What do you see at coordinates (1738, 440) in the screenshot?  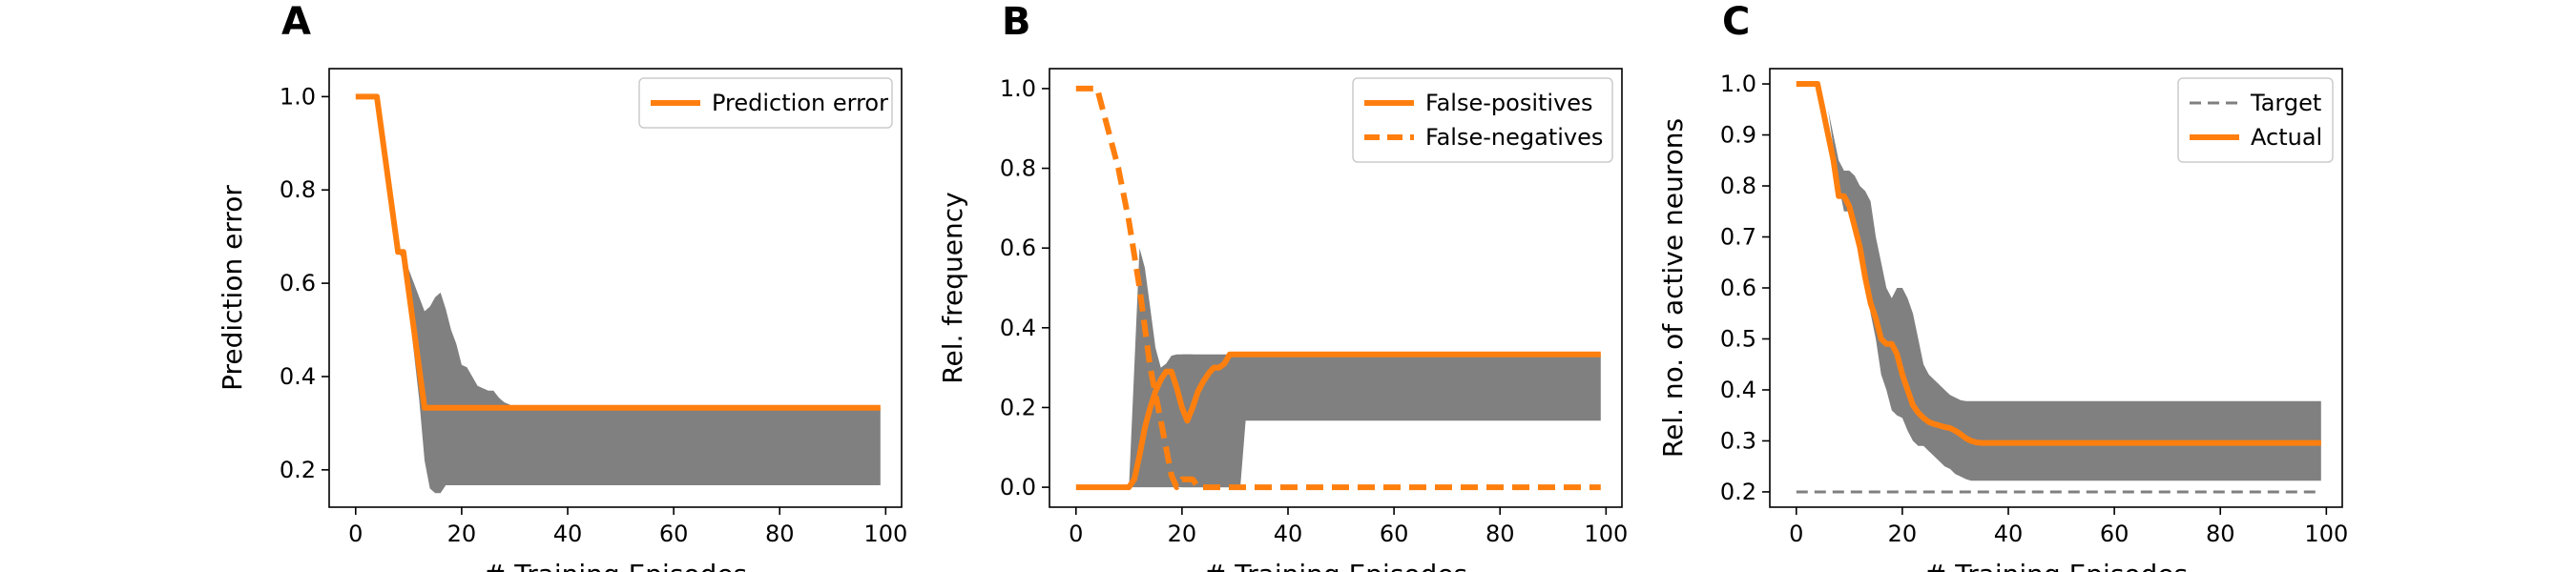 I see `y-tick-label: 0.3` at bounding box center [1738, 440].